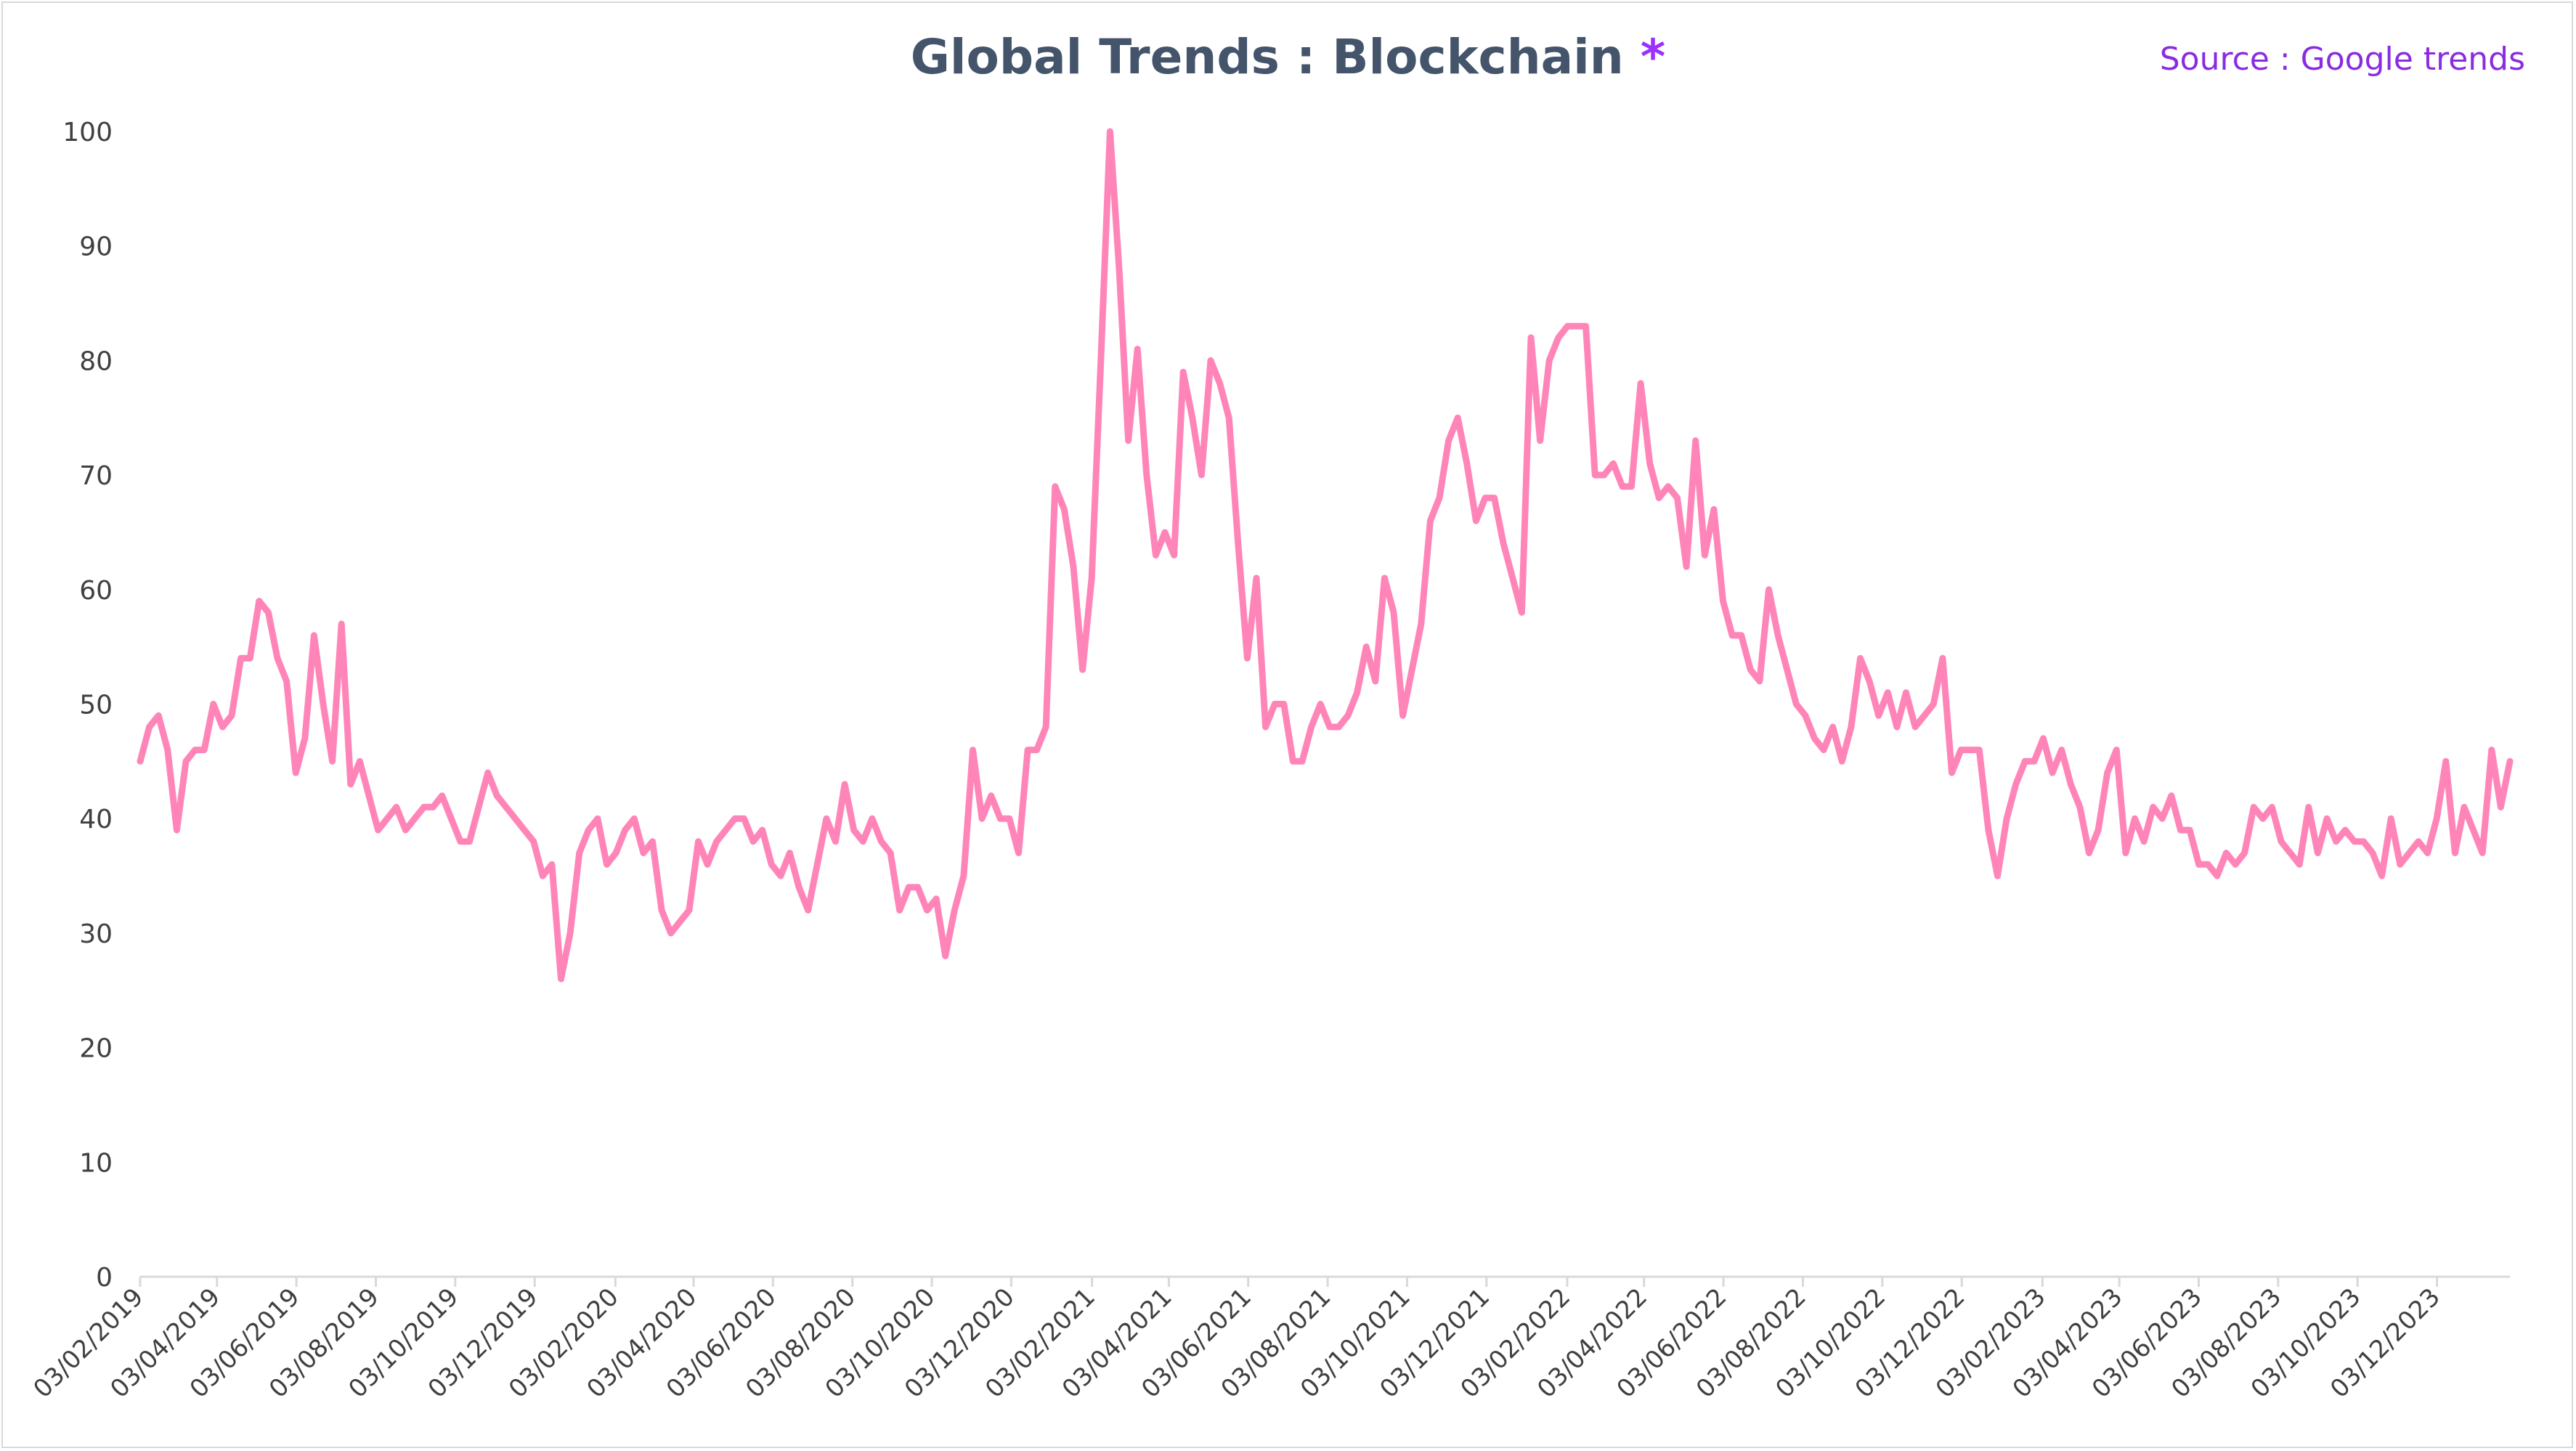  What do you see at coordinates (96, 705) in the screenshot?
I see `y-tick-label: 50` at bounding box center [96, 705].